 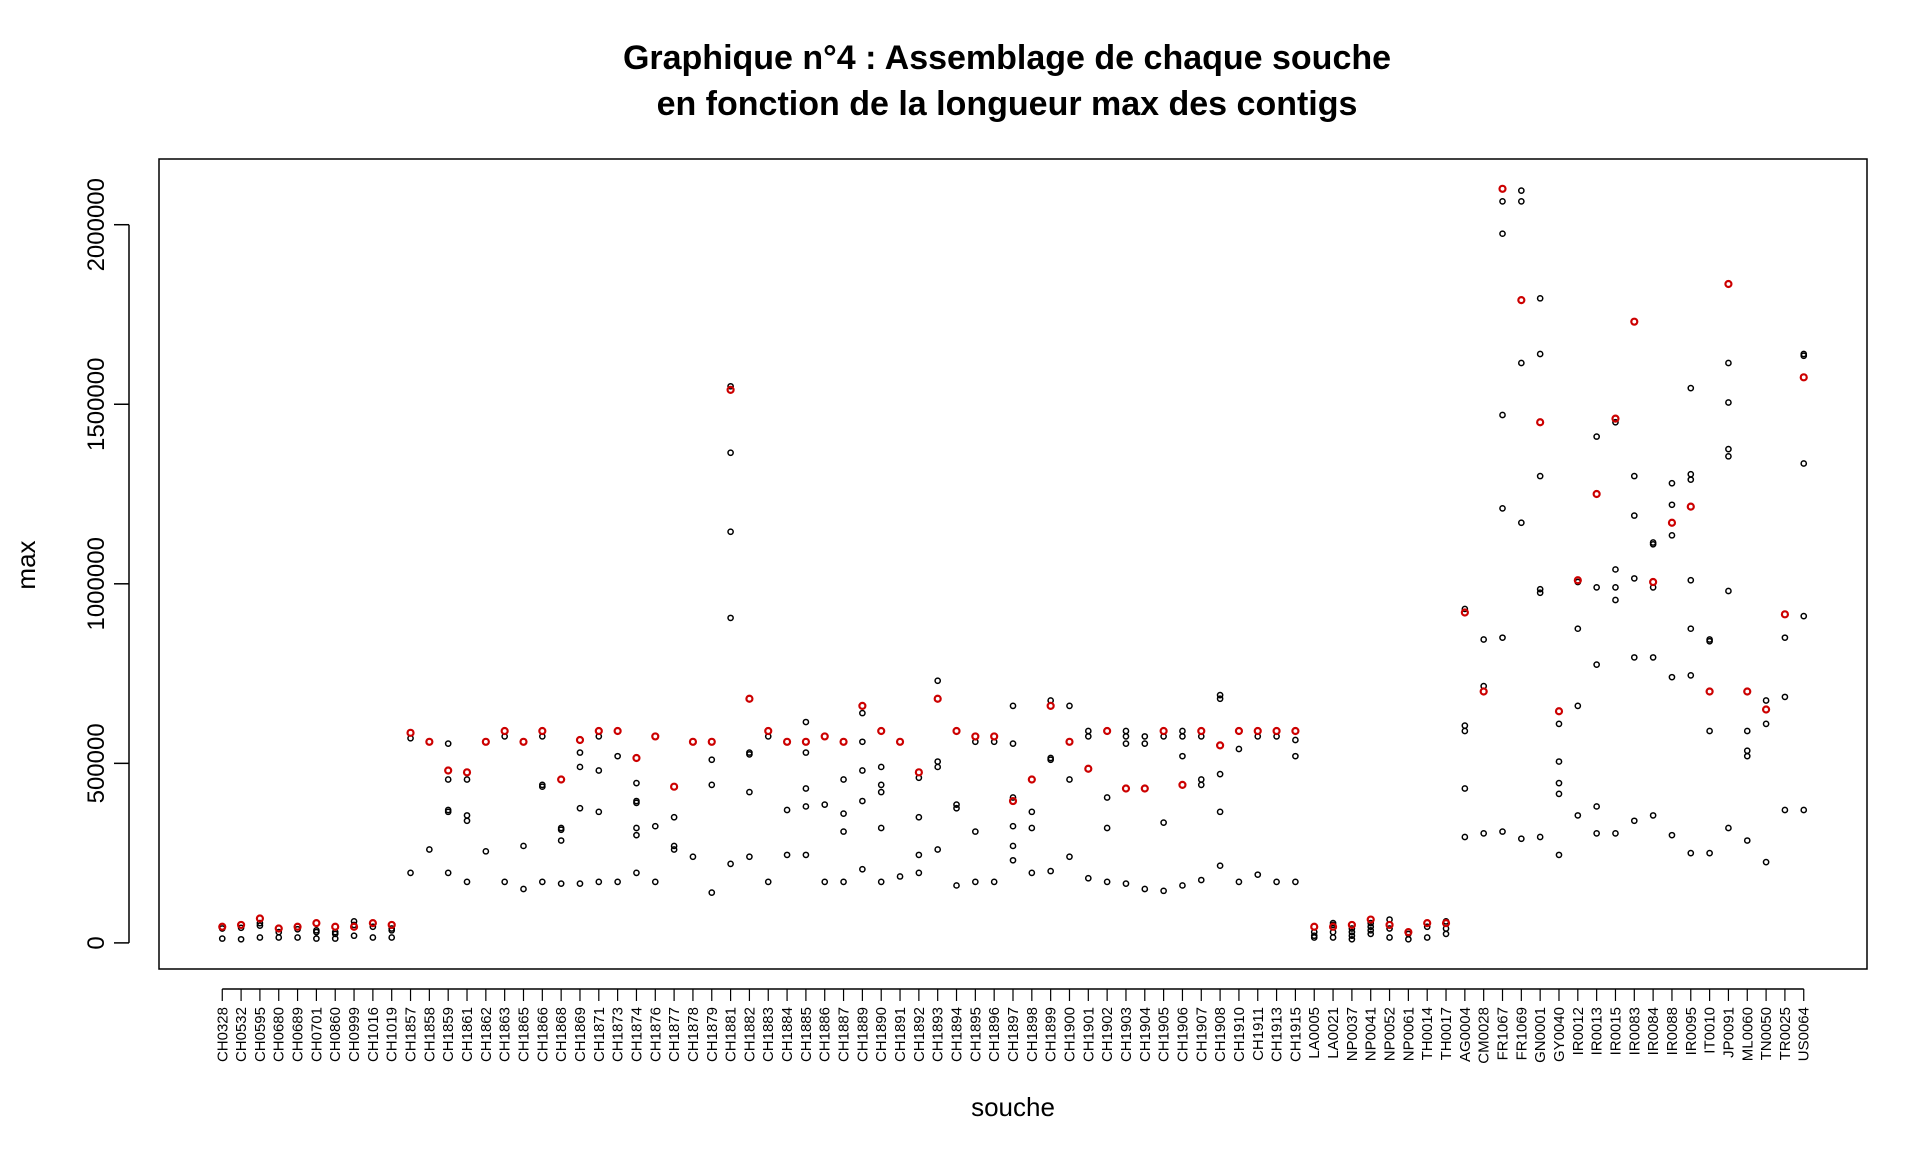 I want to click on x-tick-label: TH0017, so click(x=1446, y=1033).